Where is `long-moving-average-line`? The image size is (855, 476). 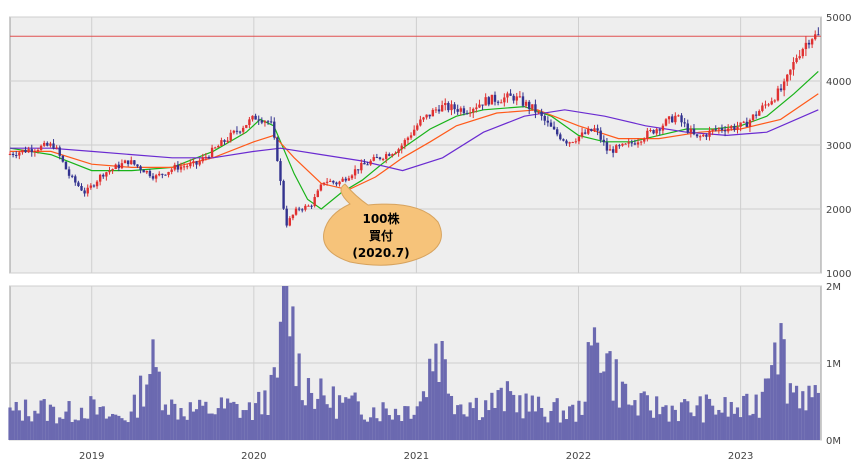
long-moving-average-line is located at coordinates (414, 140).